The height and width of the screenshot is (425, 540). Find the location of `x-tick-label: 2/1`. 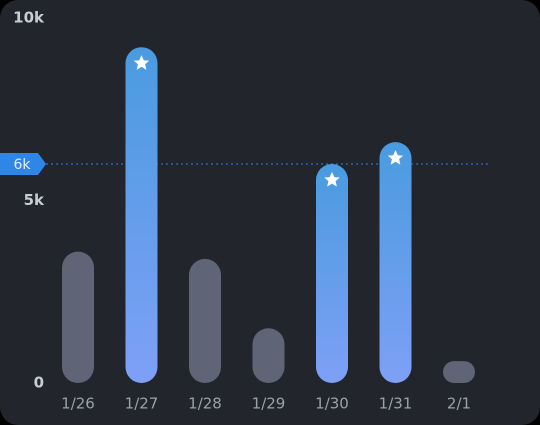

x-tick-label: 2/1 is located at coordinates (459, 404).